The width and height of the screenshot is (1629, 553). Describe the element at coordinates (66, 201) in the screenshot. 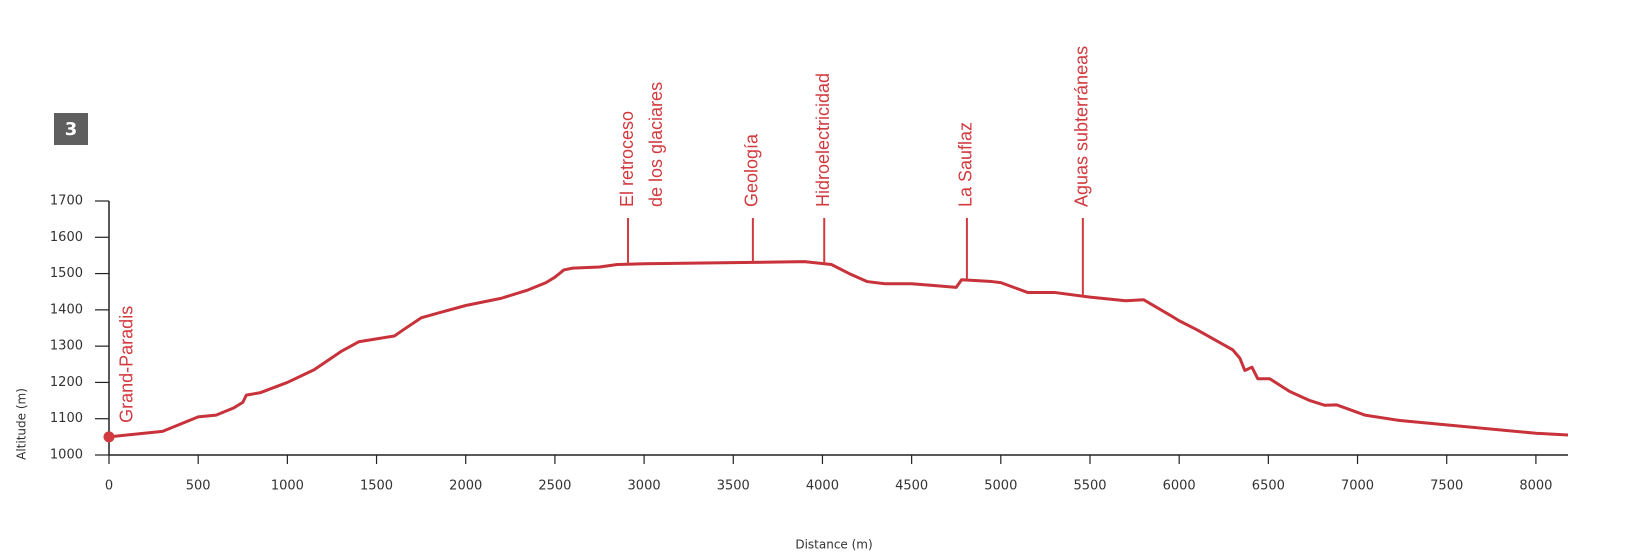

I see `y-tick-label: 1700` at that location.